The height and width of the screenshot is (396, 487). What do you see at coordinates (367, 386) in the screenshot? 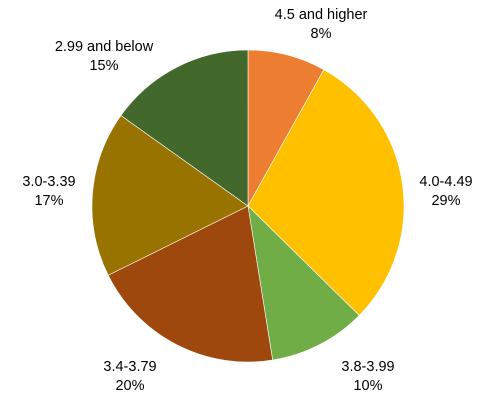
I see `slice-percent-label: 10%` at bounding box center [367, 386].